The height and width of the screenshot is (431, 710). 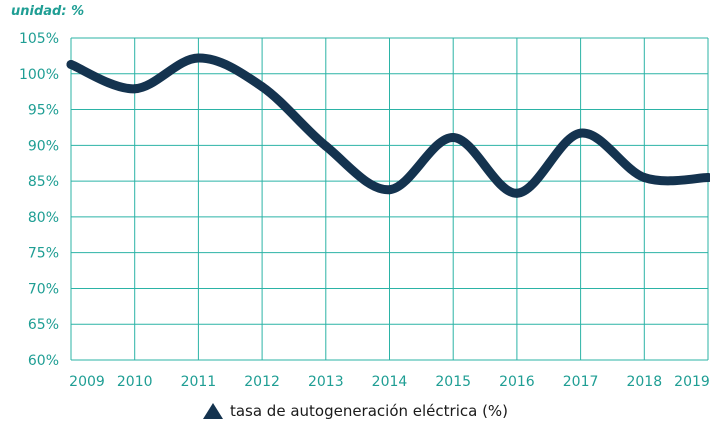 I want to click on x-tick-label: 2017, so click(x=581, y=382).